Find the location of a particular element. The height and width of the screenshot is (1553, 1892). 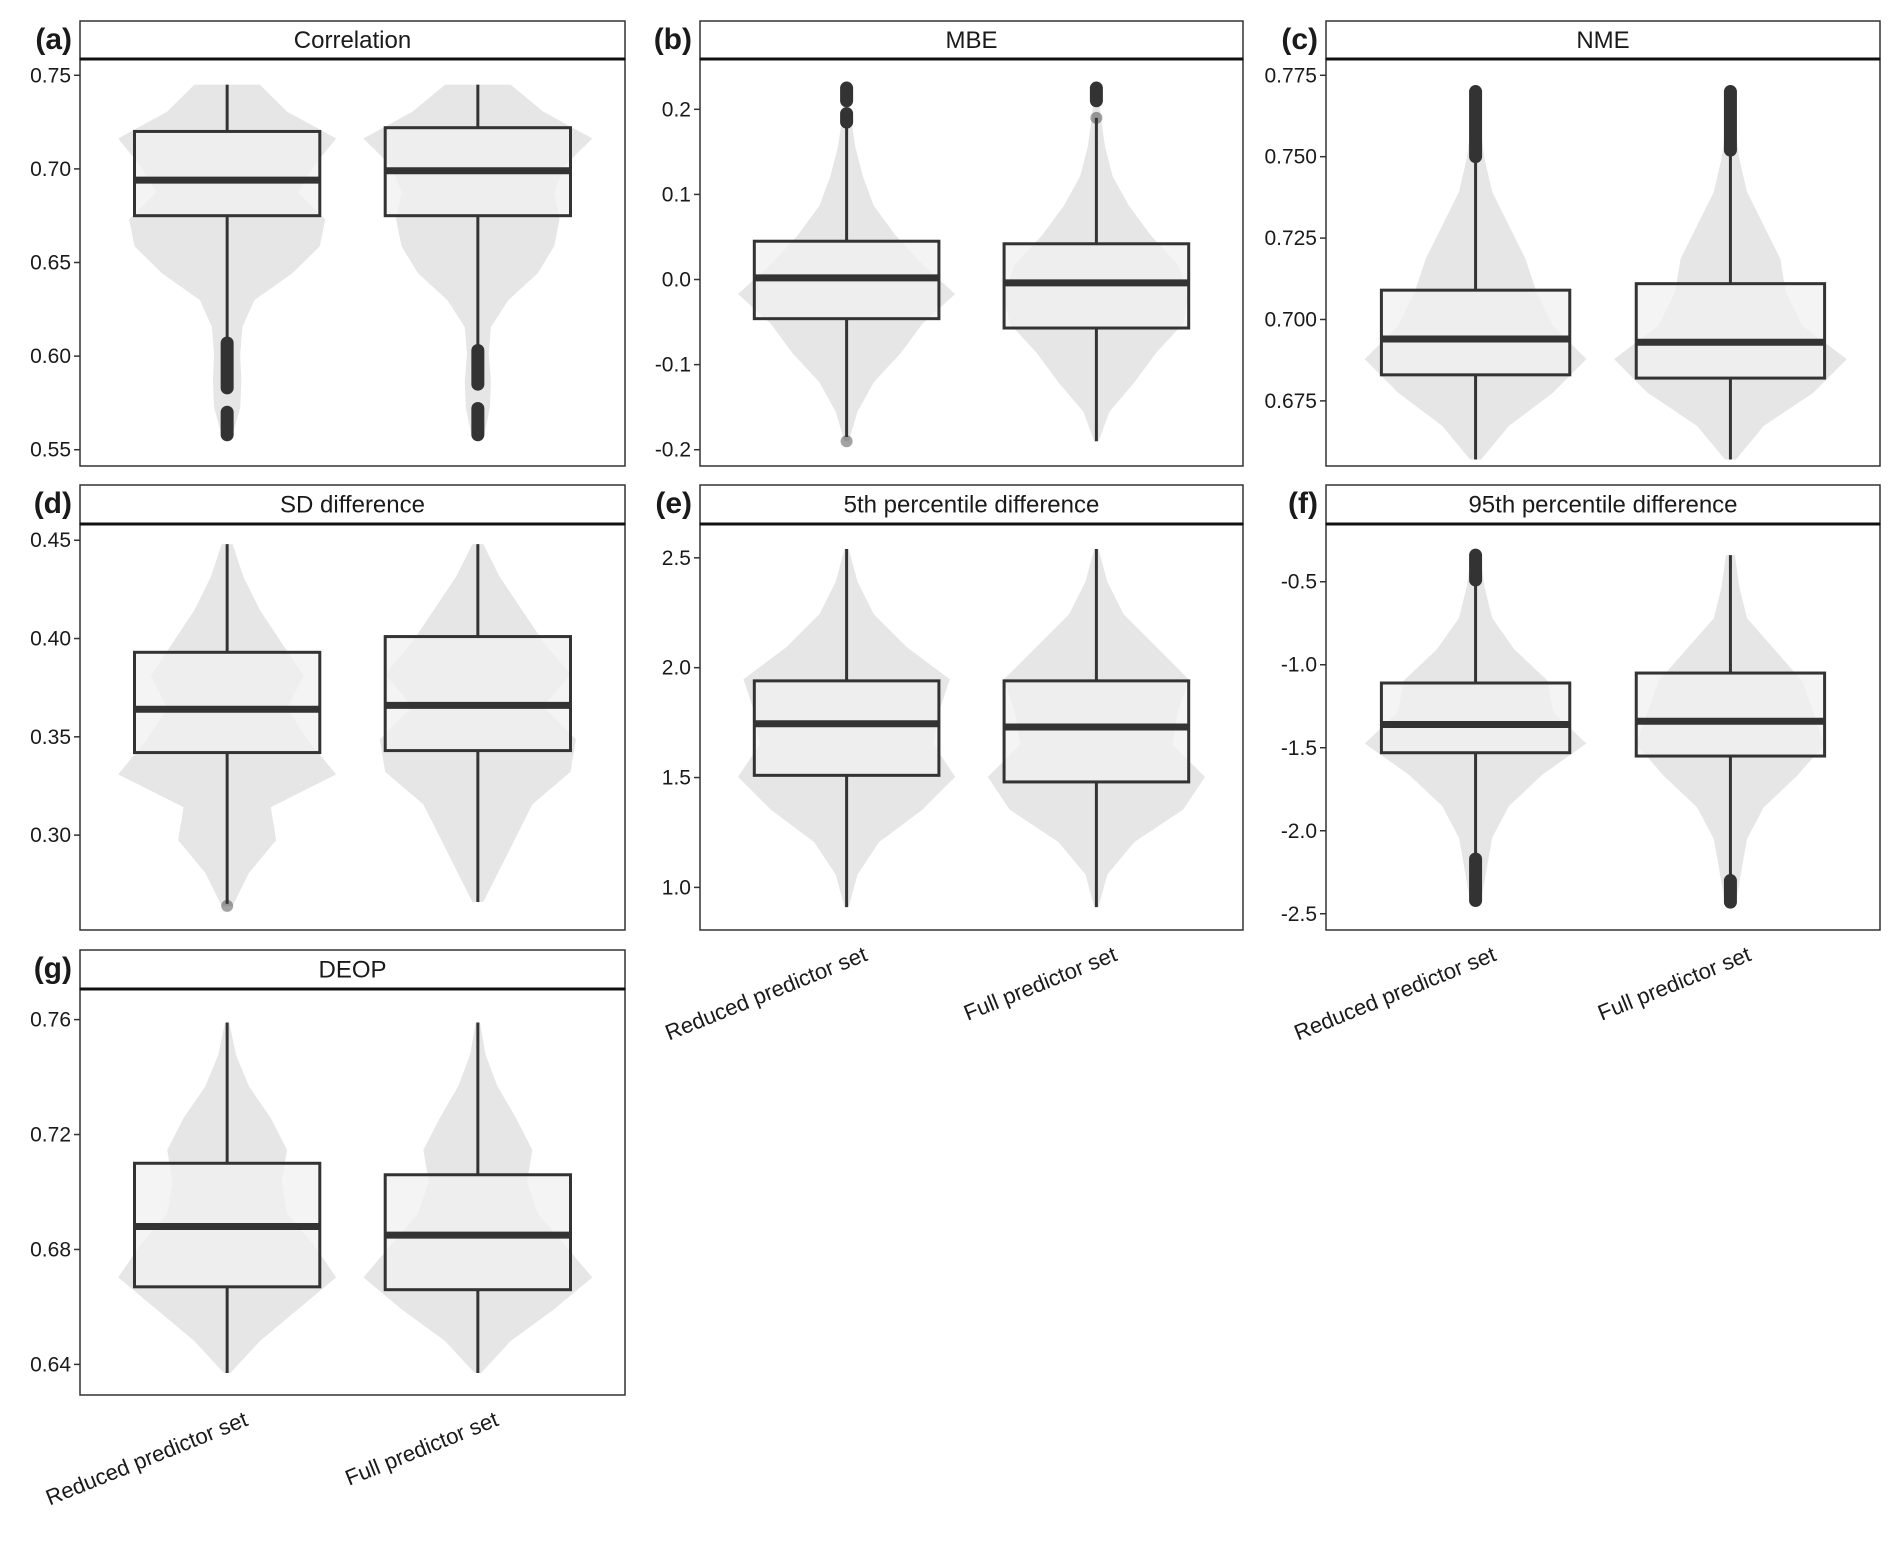

panel-title: NME is located at coordinates (1602, 40).